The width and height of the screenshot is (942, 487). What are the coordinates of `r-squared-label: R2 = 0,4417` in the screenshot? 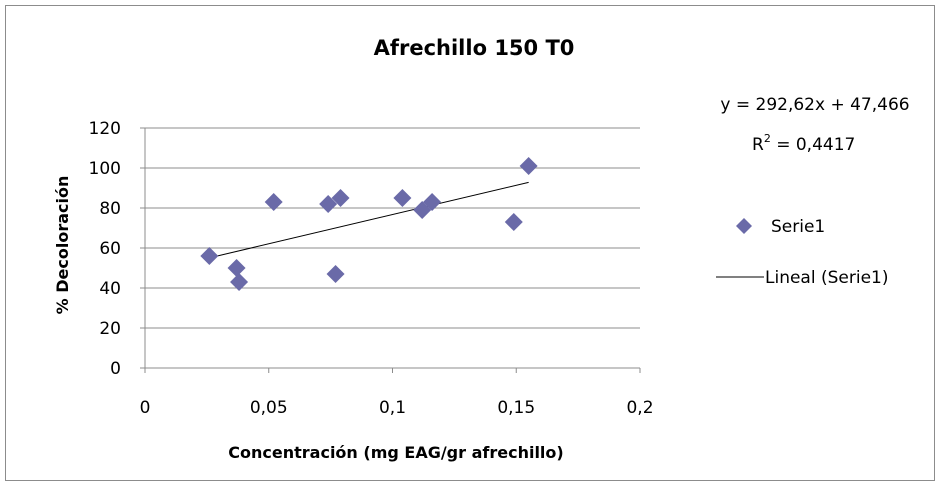 It's located at (803, 143).